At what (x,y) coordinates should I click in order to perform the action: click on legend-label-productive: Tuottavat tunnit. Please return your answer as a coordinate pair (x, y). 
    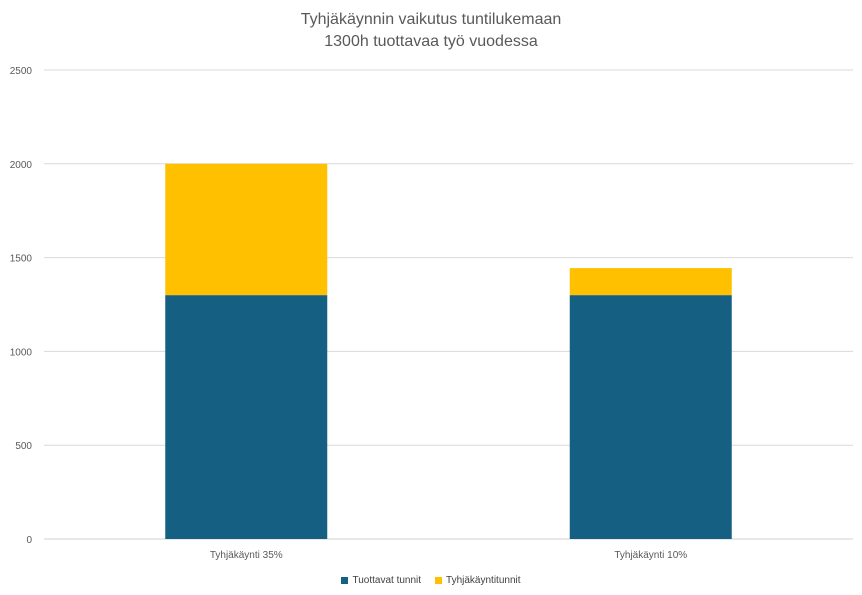
    Looking at the image, I should click on (387, 580).